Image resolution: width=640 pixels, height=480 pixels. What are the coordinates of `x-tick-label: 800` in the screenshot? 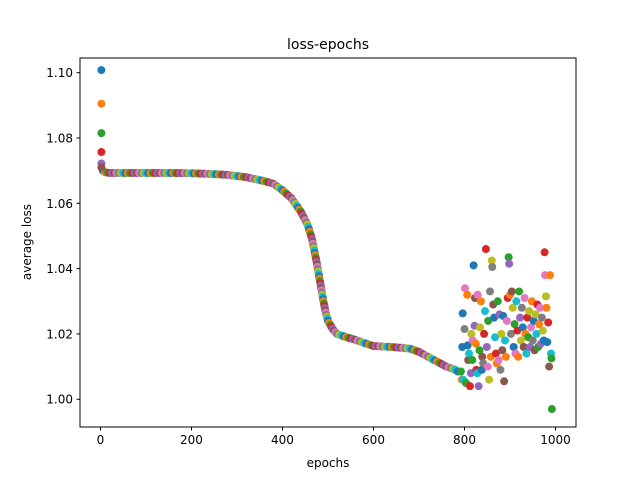 It's located at (464, 440).